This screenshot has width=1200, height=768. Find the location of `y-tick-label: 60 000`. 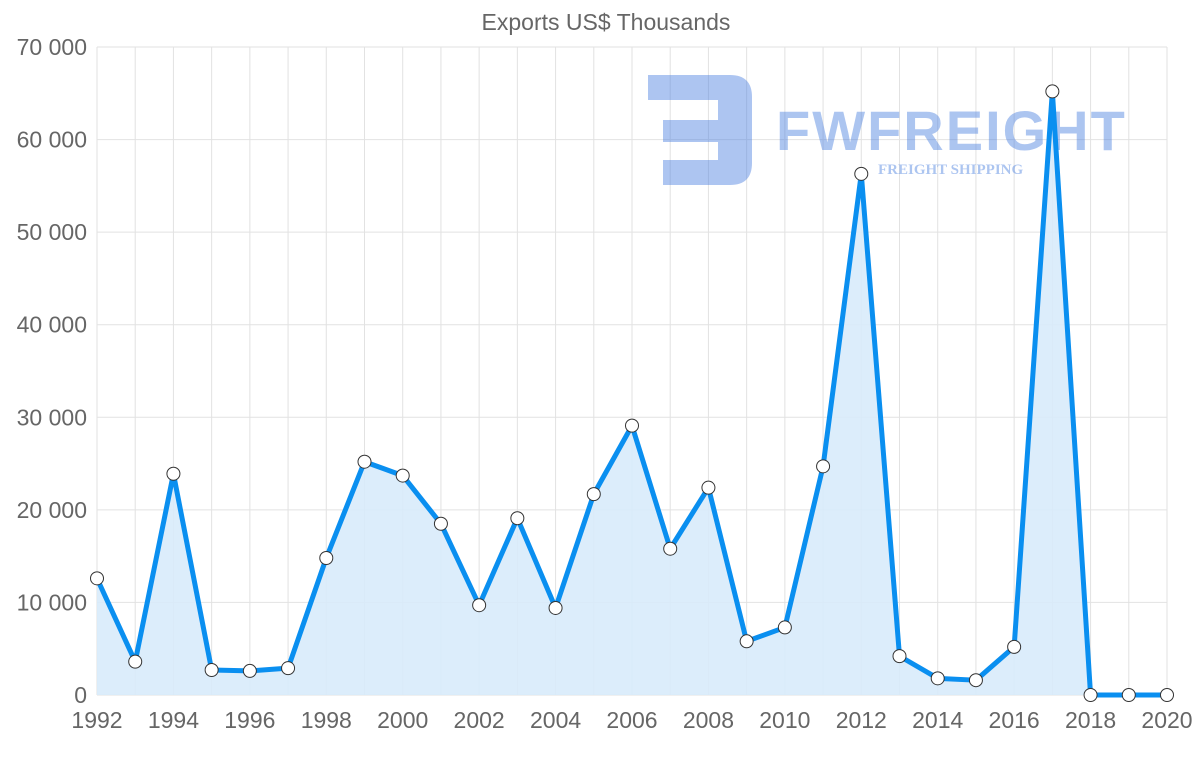

y-tick-label: 60 000 is located at coordinates (52, 140).